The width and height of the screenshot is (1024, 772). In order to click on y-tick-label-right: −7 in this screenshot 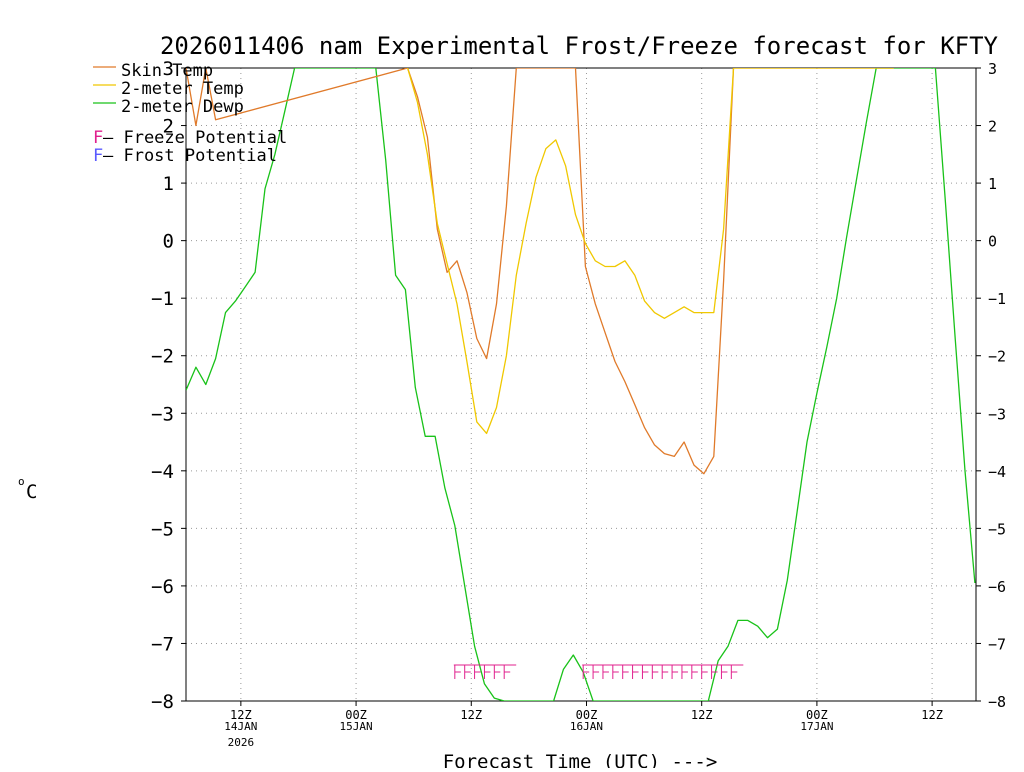, I will do `click(997, 644)`.